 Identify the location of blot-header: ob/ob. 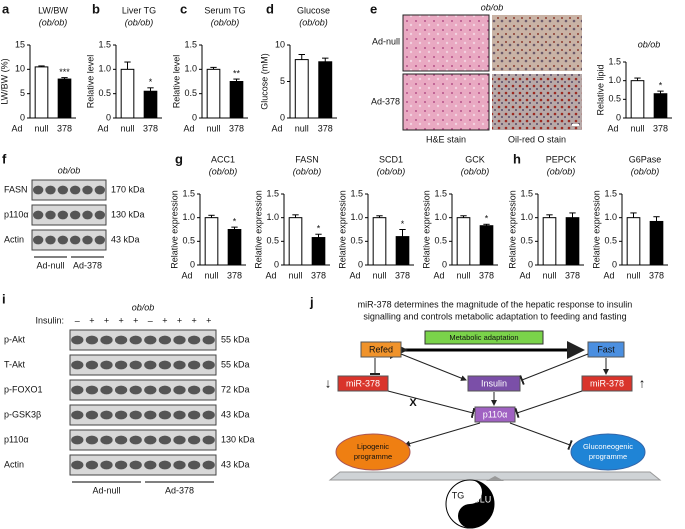
(69, 170).